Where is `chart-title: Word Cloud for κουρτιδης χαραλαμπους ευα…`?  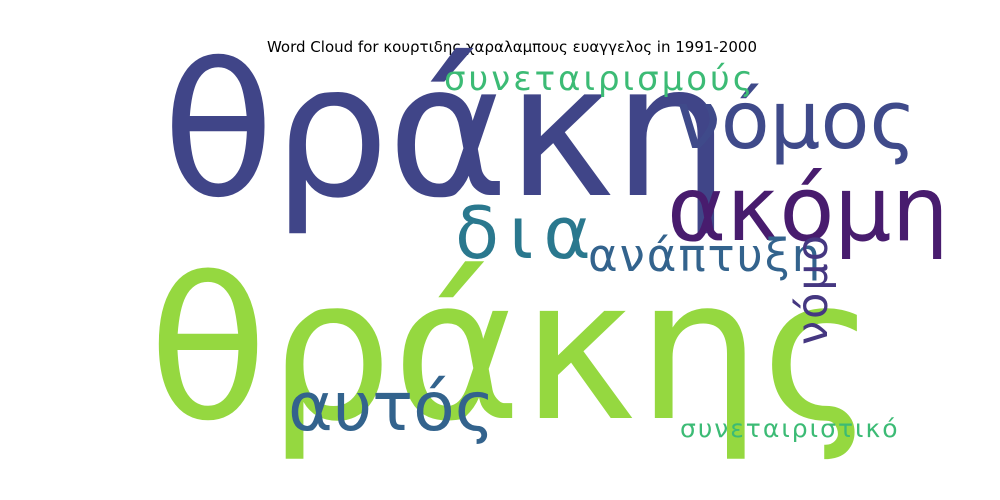
chart-title: Word Cloud for κουρτιδης χαραλαμπους ευα… is located at coordinates (512, 47).